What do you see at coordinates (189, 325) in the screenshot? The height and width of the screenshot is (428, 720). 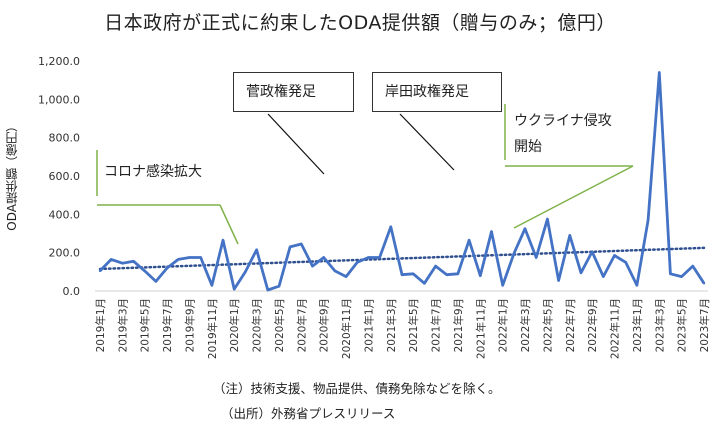 I see `x-tick-label: 2019年9月` at bounding box center [189, 325].